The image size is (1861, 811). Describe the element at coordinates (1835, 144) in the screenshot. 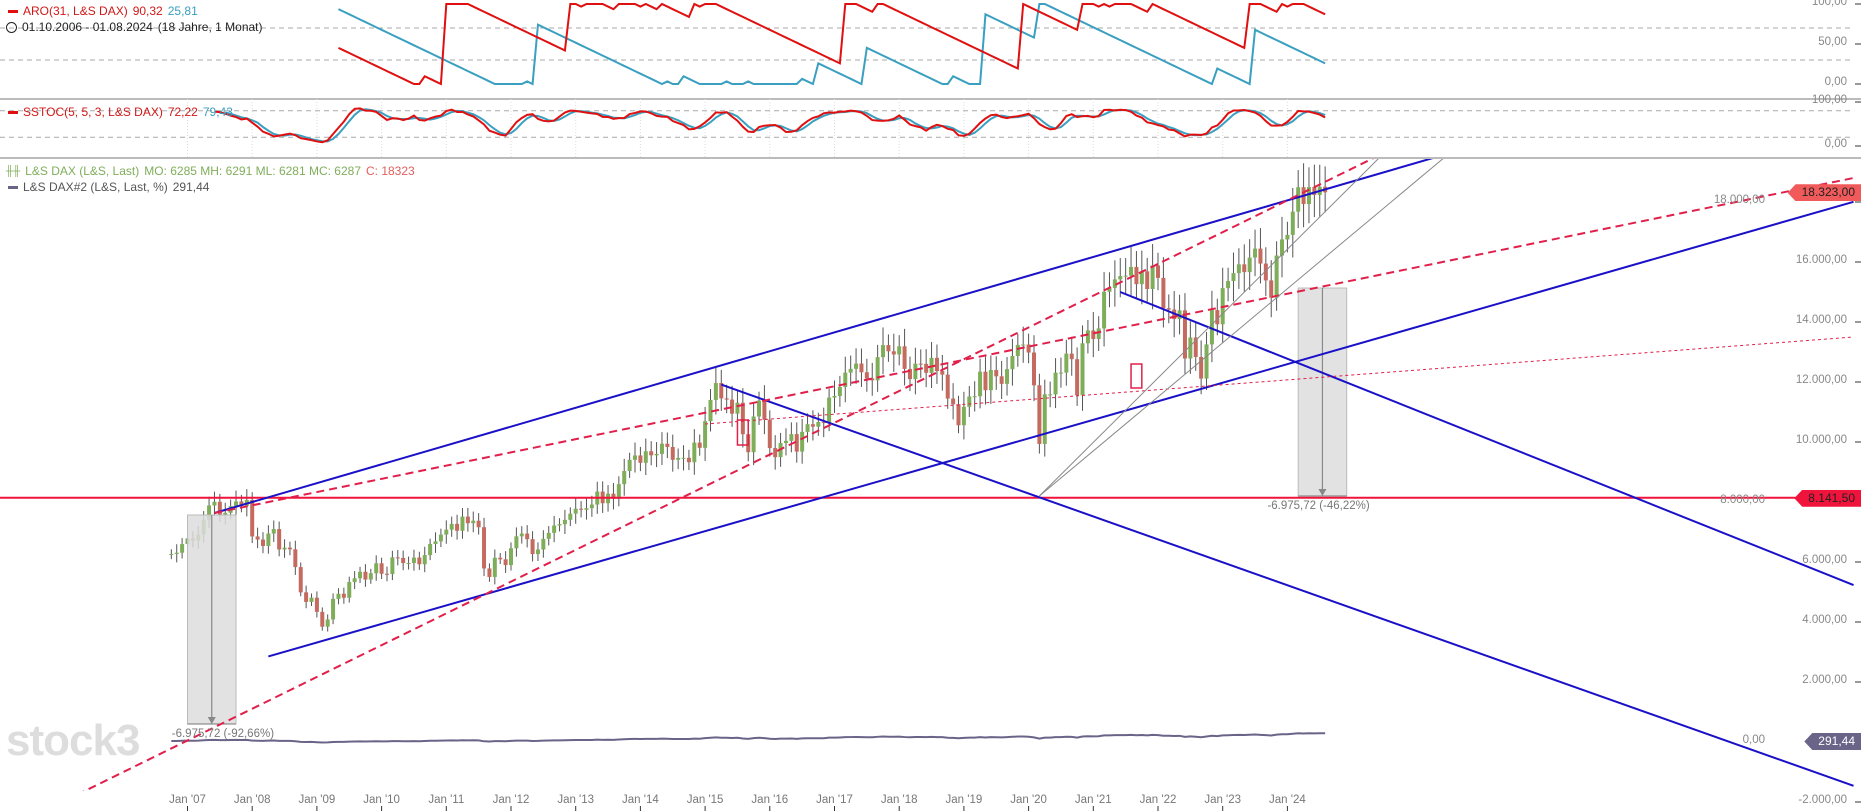

I see `sstoc-axis-label: 0,00` at that location.